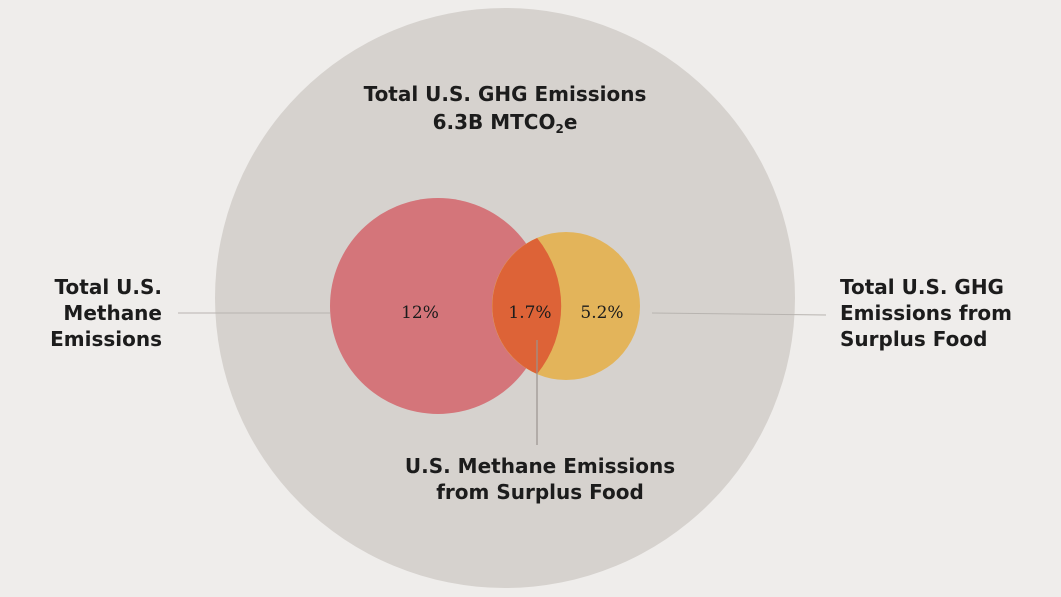  I want to click on overlap-share-value: 1.7%, so click(530, 313).